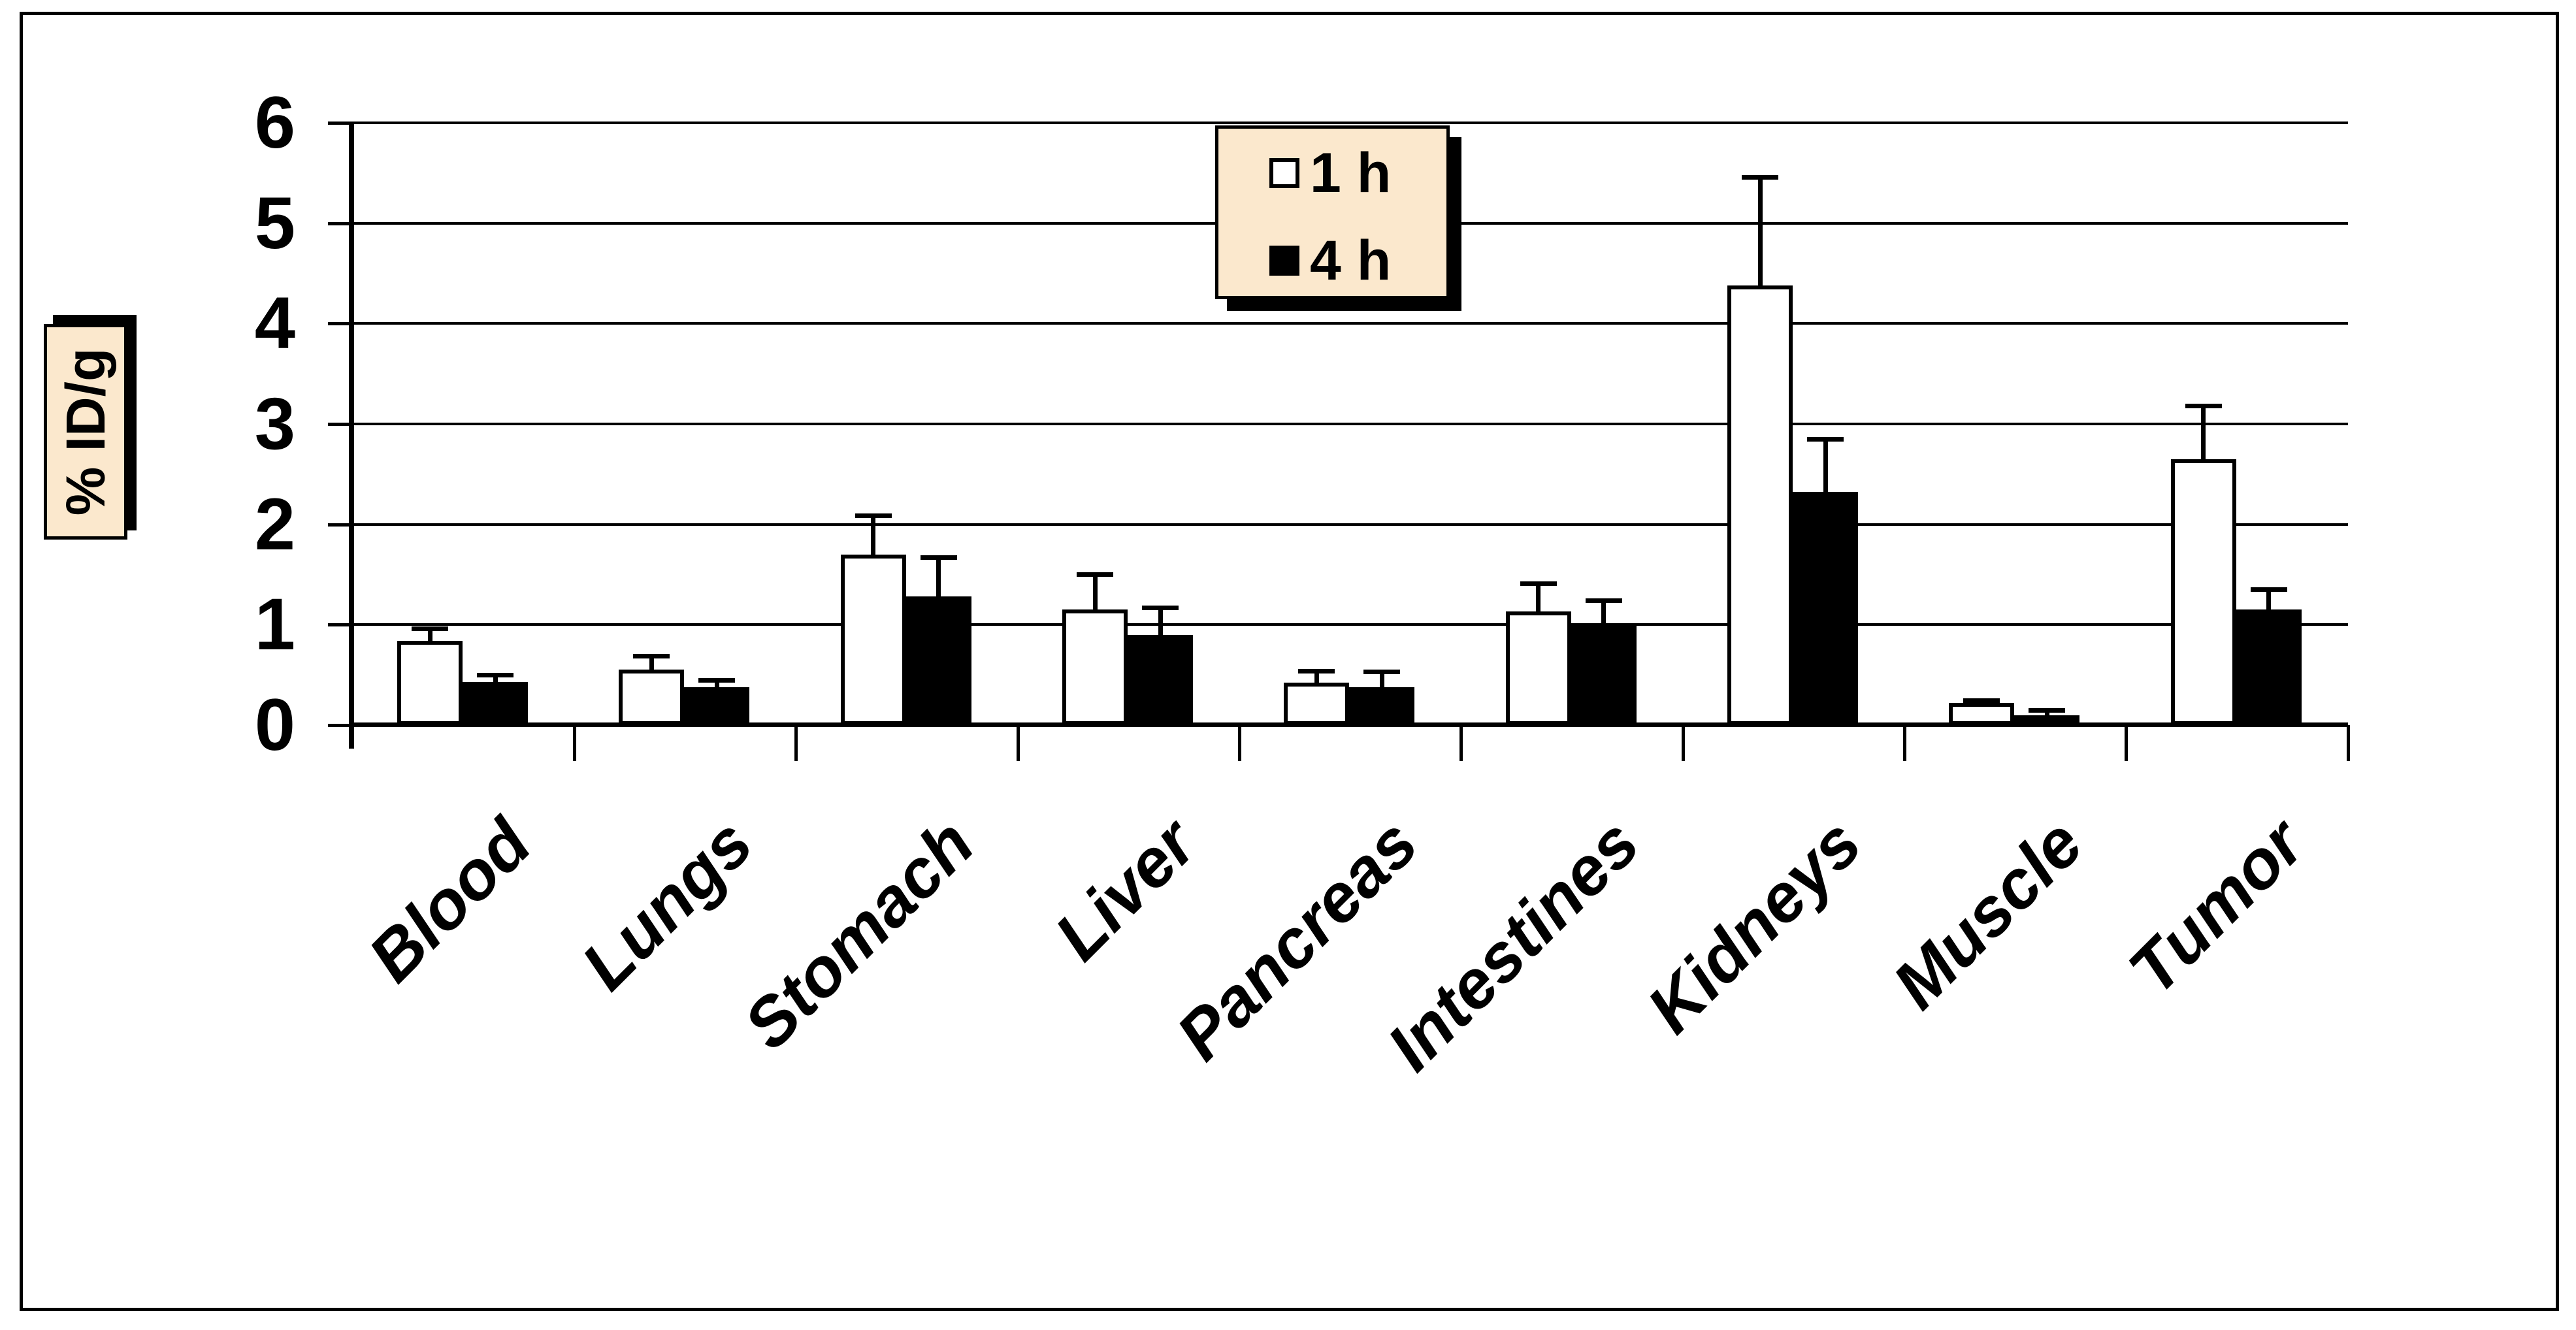  I want to click on bar-1h-blood, so click(430, 682).